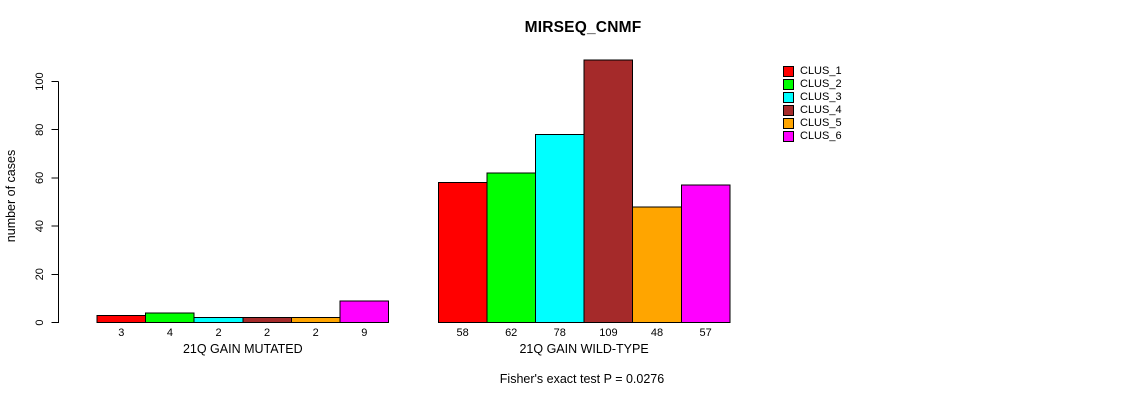 The height and width of the screenshot is (400, 1140). Describe the element at coordinates (657, 333) in the screenshot. I see `bar-value-label: 48` at that location.